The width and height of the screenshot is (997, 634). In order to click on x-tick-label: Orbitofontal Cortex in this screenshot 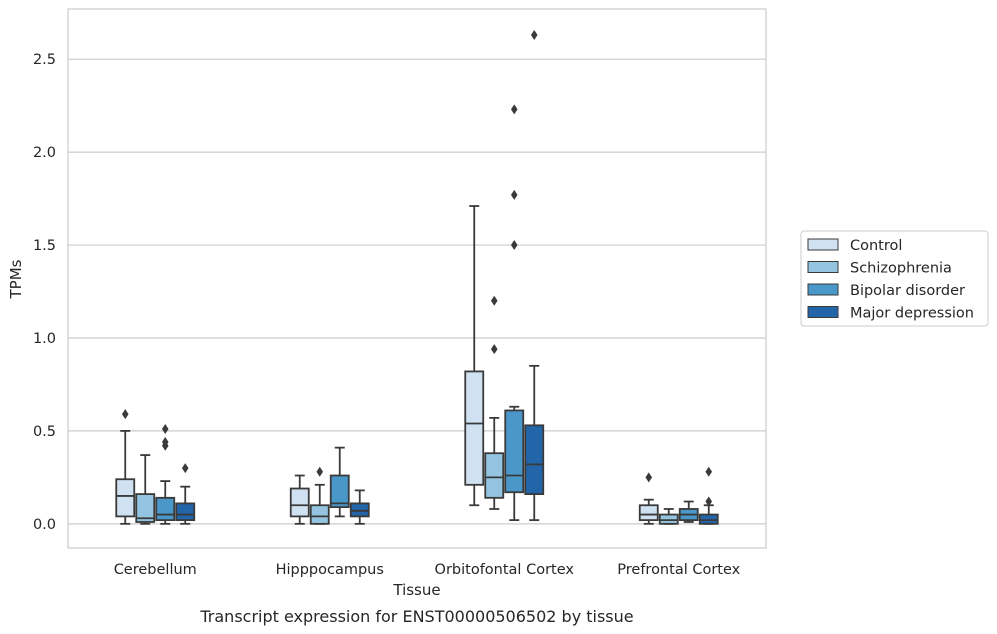, I will do `click(505, 570)`.